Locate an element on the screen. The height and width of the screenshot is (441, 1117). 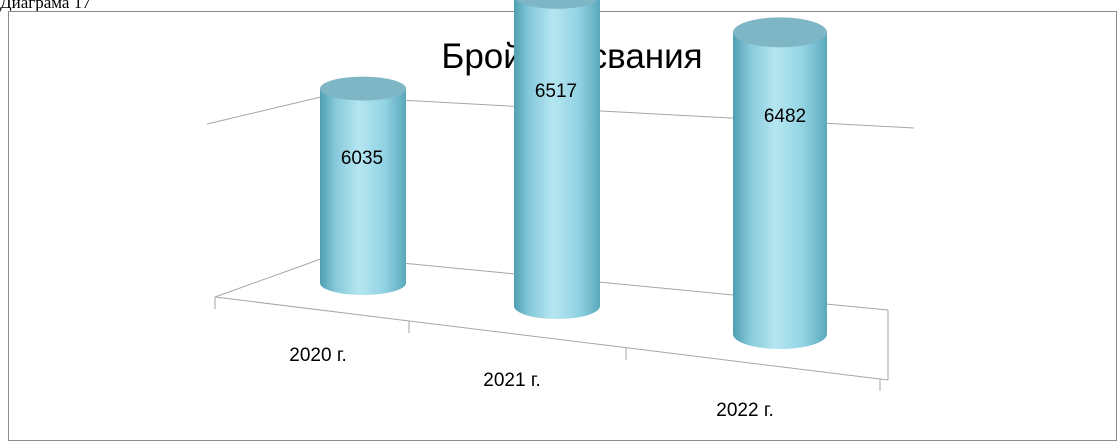
category-label: 2022 г. is located at coordinates (744, 410).